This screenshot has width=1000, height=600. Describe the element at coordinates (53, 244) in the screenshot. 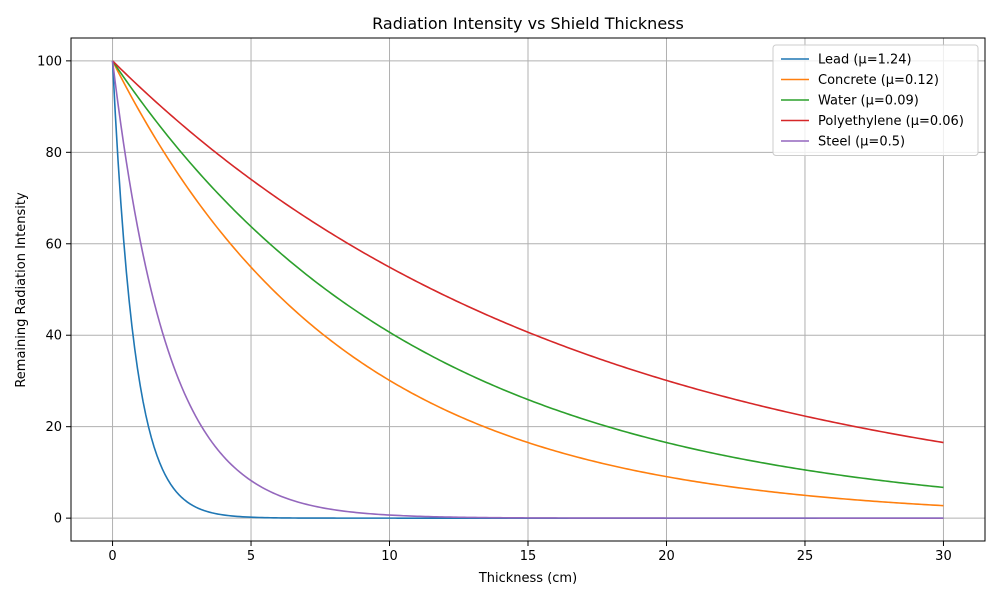

I see `y-tick-label: 60` at that location.